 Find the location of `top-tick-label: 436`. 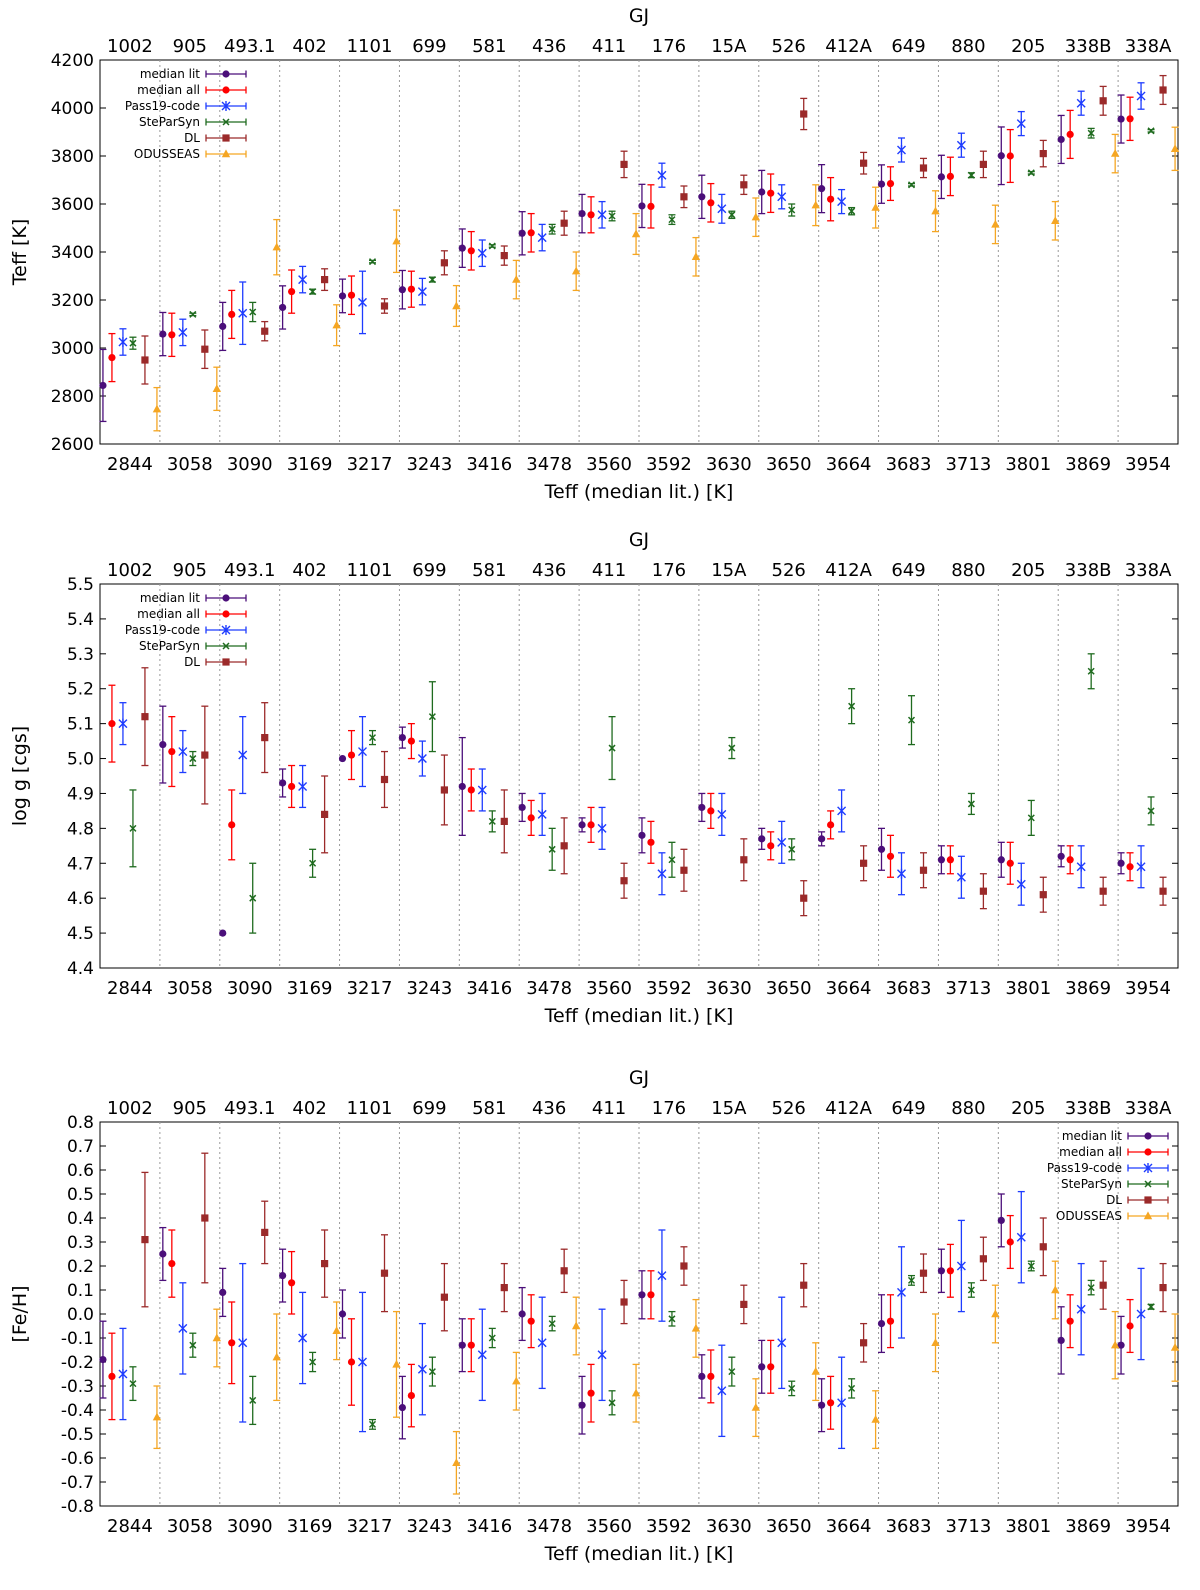

top-tick-label: 436 is located at coordinates (549, 1108).